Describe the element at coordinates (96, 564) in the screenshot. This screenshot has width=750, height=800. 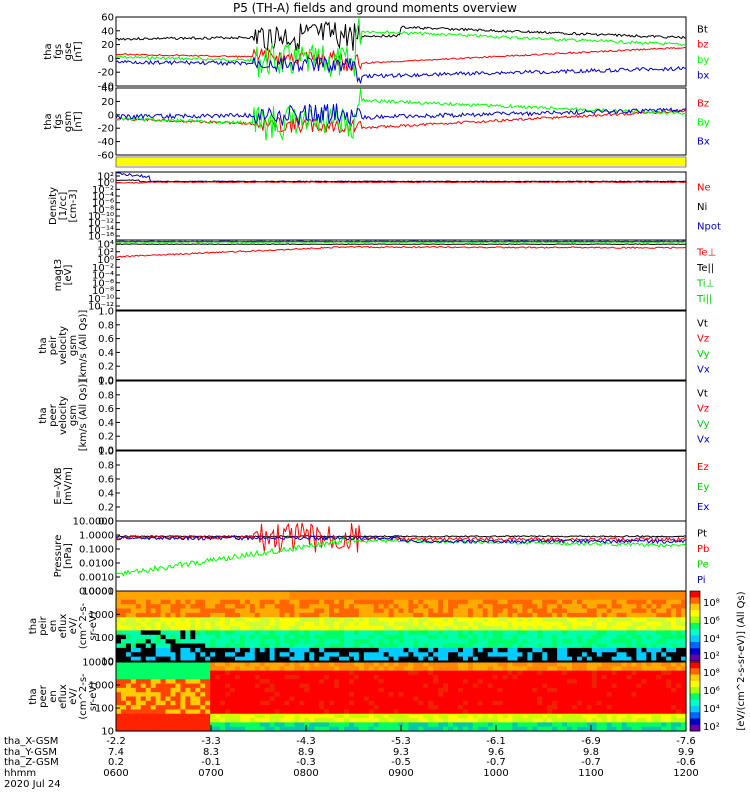
I see `y-tick-label: 0.0100` at that location.